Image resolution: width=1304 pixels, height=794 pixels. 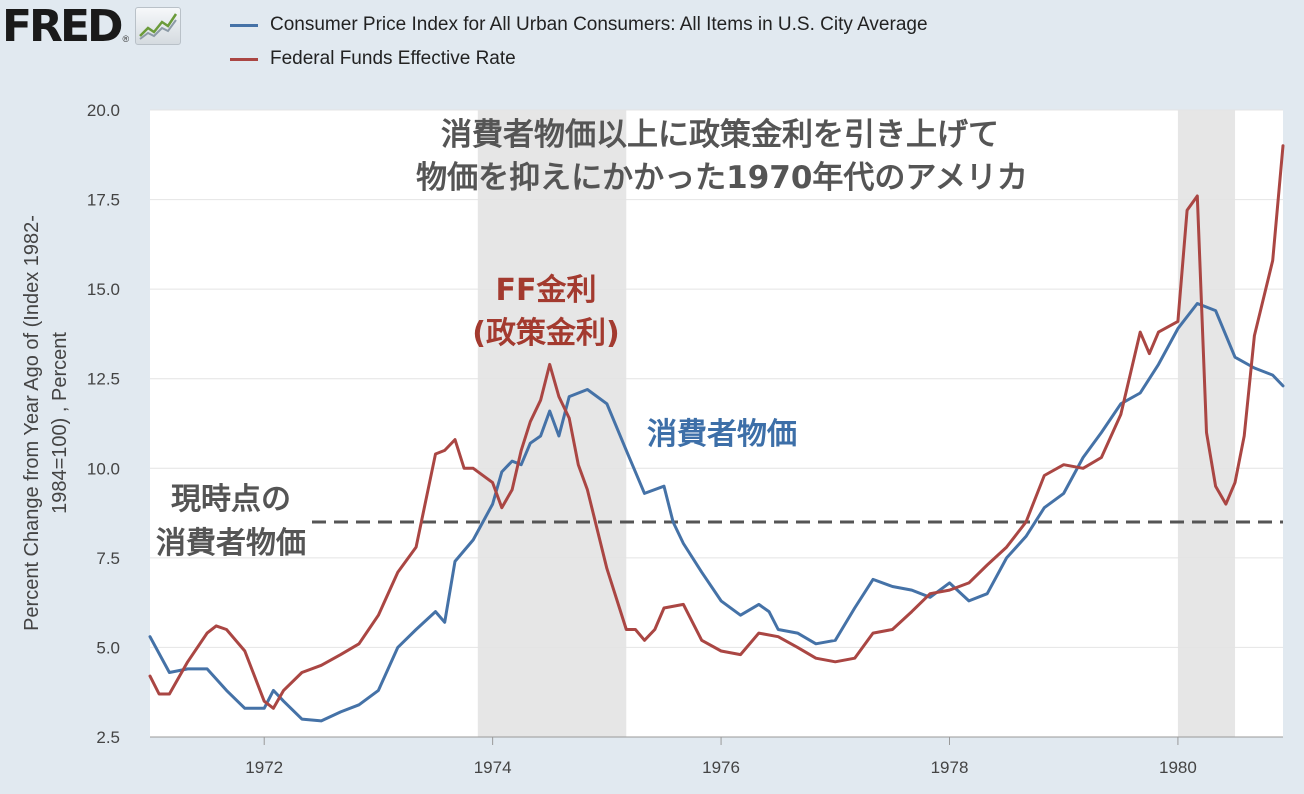 I want to click on x-tick-label: 1976, so click(x=721, y=767).